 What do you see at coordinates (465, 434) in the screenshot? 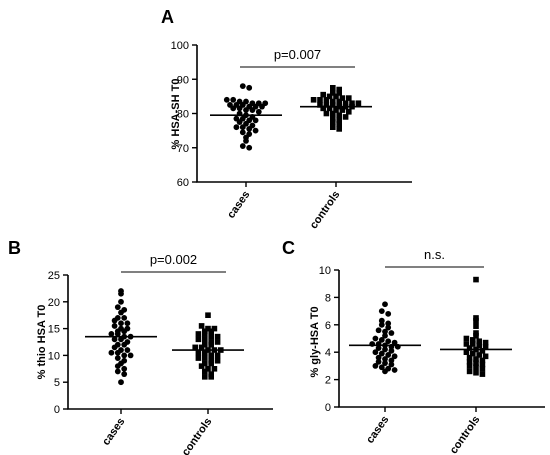
I see `panel-c-category-controls: controls` at bounding box center [465, 434].